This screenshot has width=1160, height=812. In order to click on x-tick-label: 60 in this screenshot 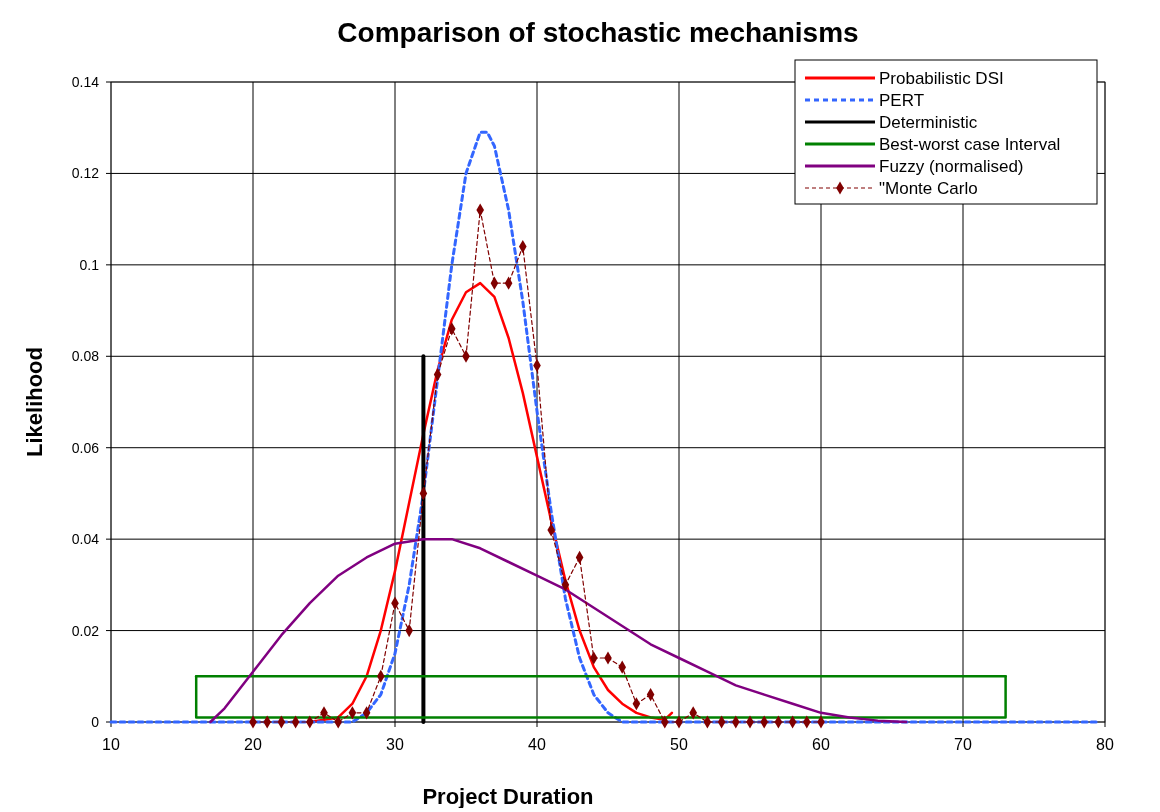, I will do `click(821, 744)`.